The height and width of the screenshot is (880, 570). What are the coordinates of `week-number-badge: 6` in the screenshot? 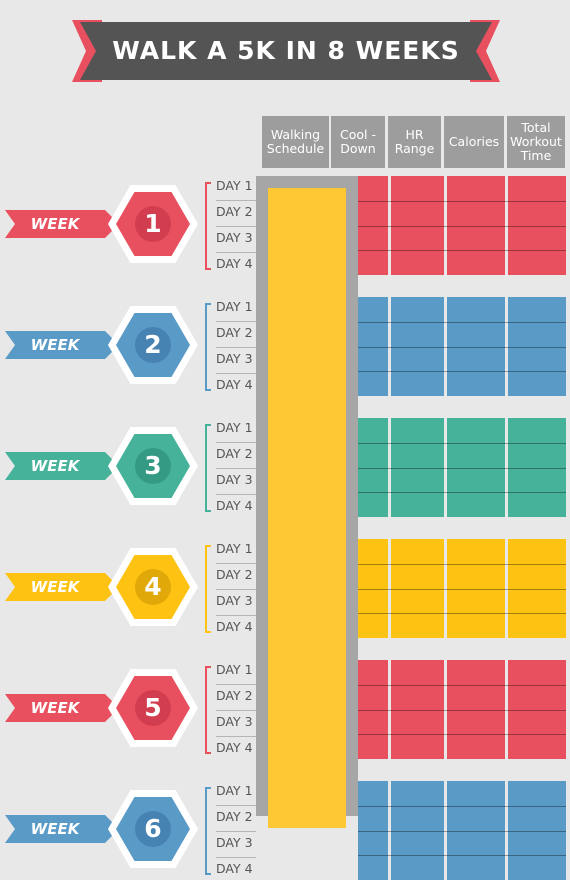 It's located at (153, 829).